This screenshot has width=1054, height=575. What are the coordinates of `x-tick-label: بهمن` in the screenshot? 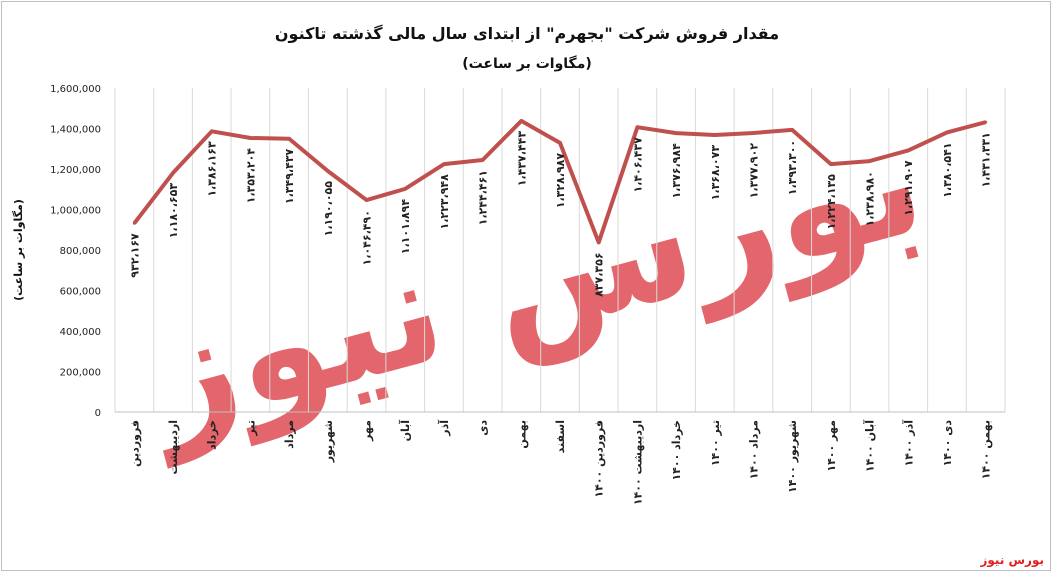 It's located at (521, 434).